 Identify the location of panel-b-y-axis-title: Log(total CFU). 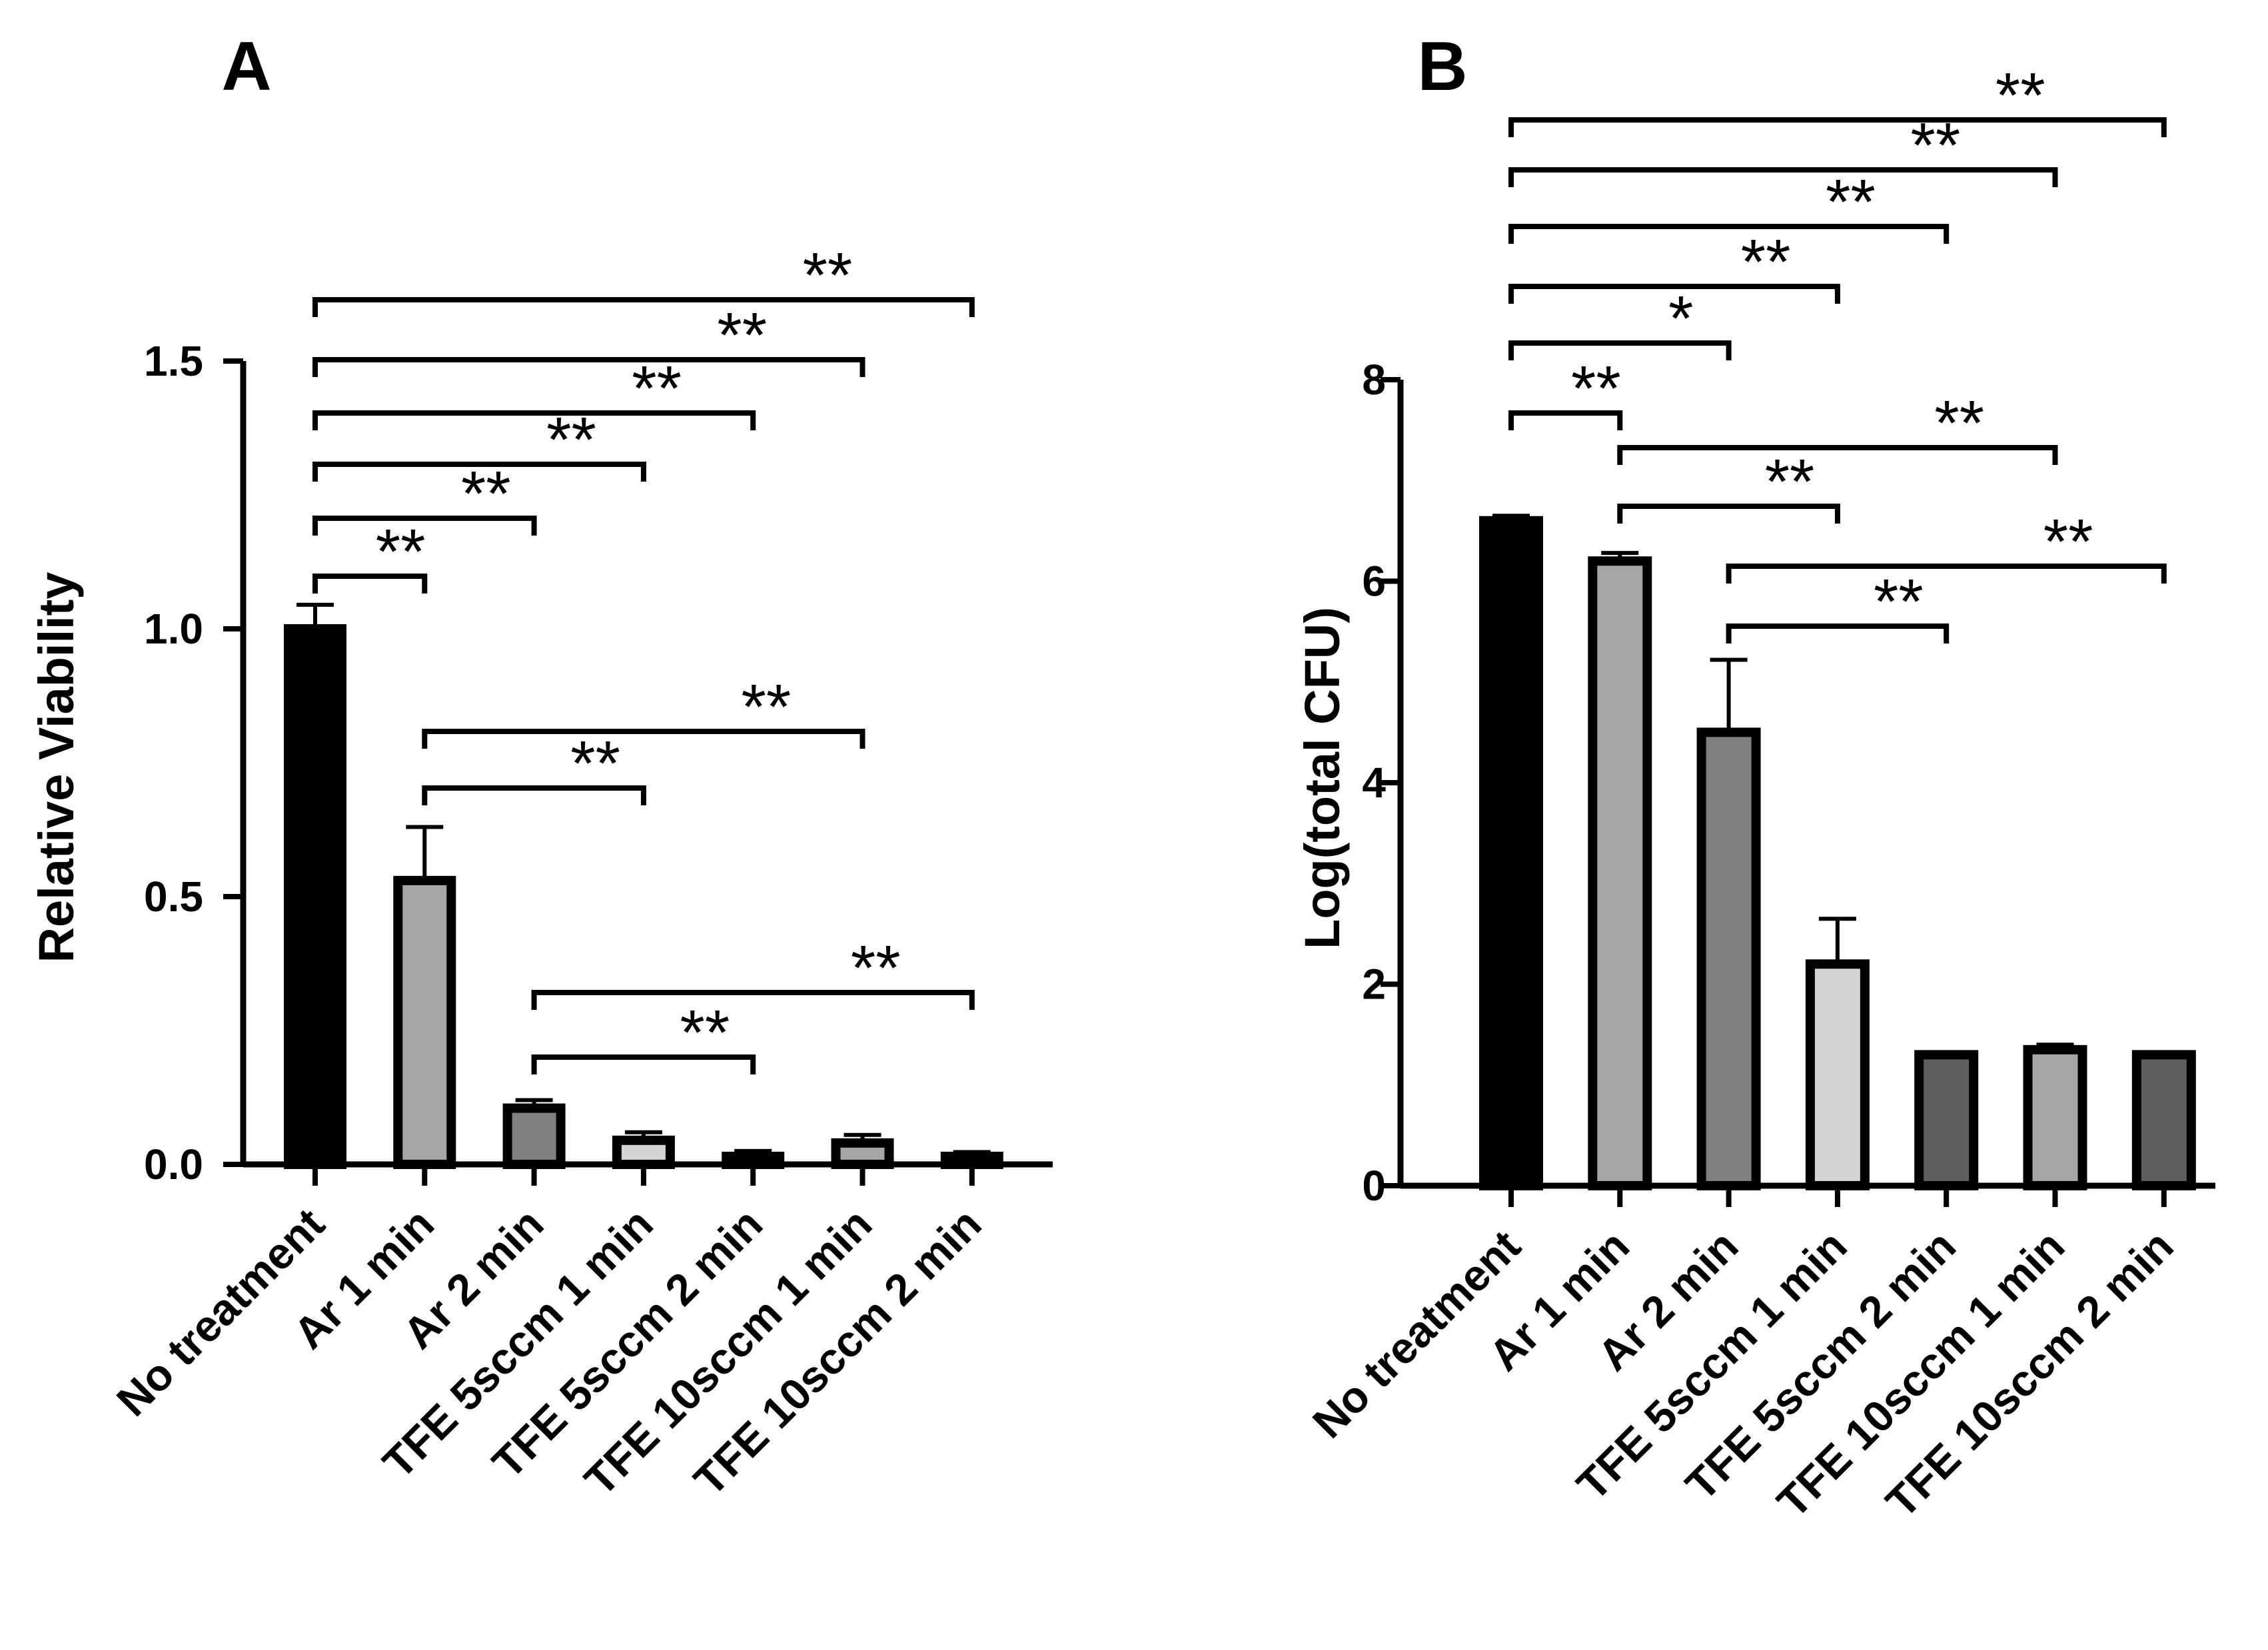
(1322, 778).